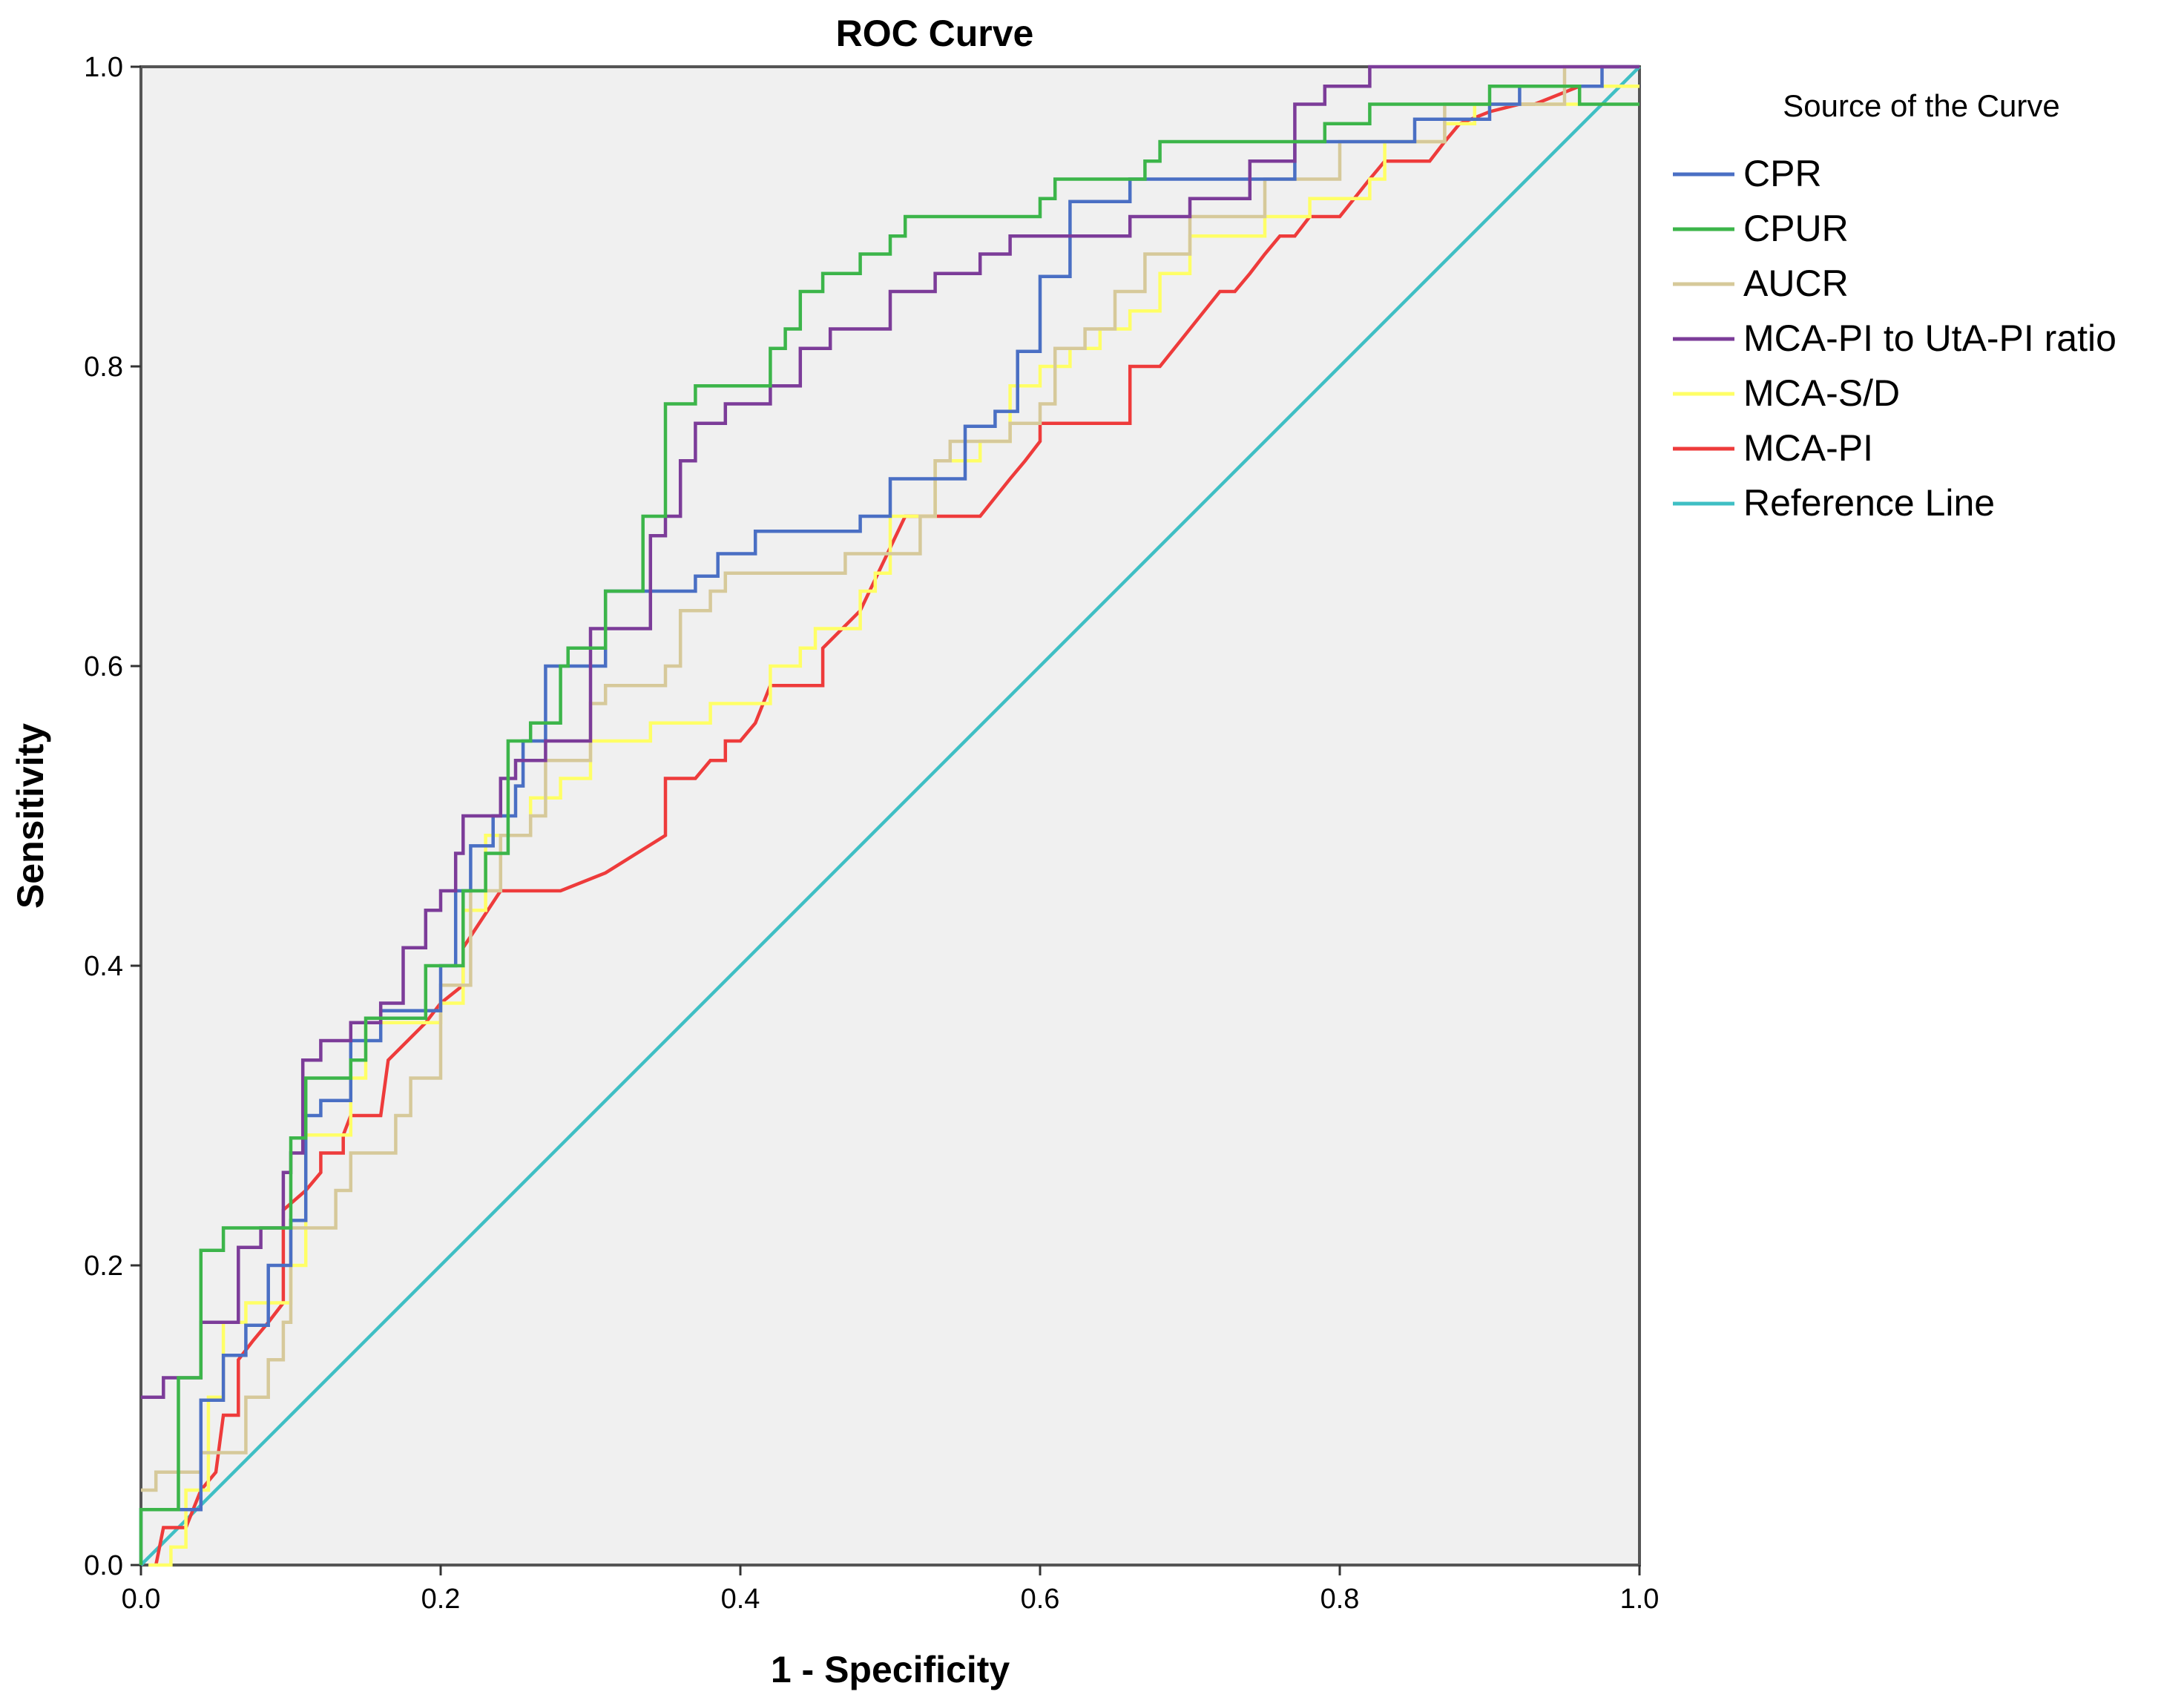  I want to click on y-tick-label: 0.8, so click(104, 367).